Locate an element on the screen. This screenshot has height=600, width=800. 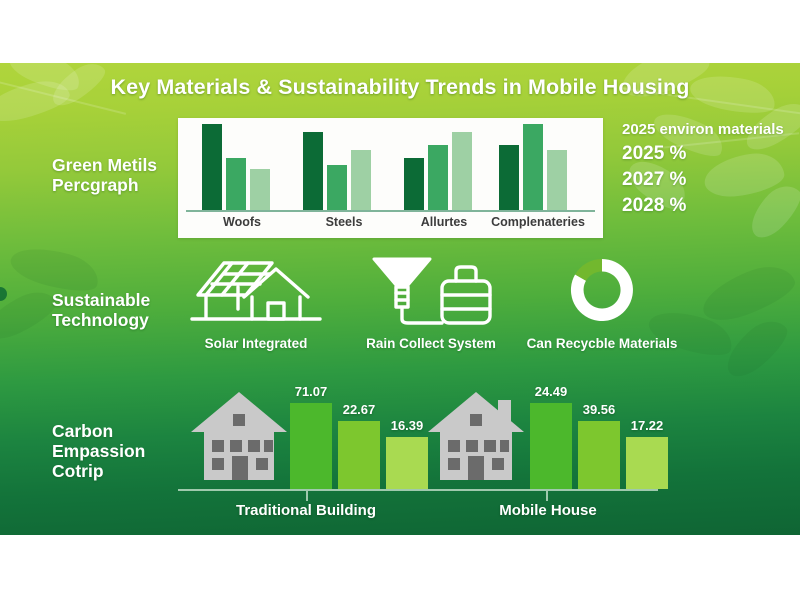
tech-item-recycle: Can Recycble Materials is located at coordinates (602, 302).